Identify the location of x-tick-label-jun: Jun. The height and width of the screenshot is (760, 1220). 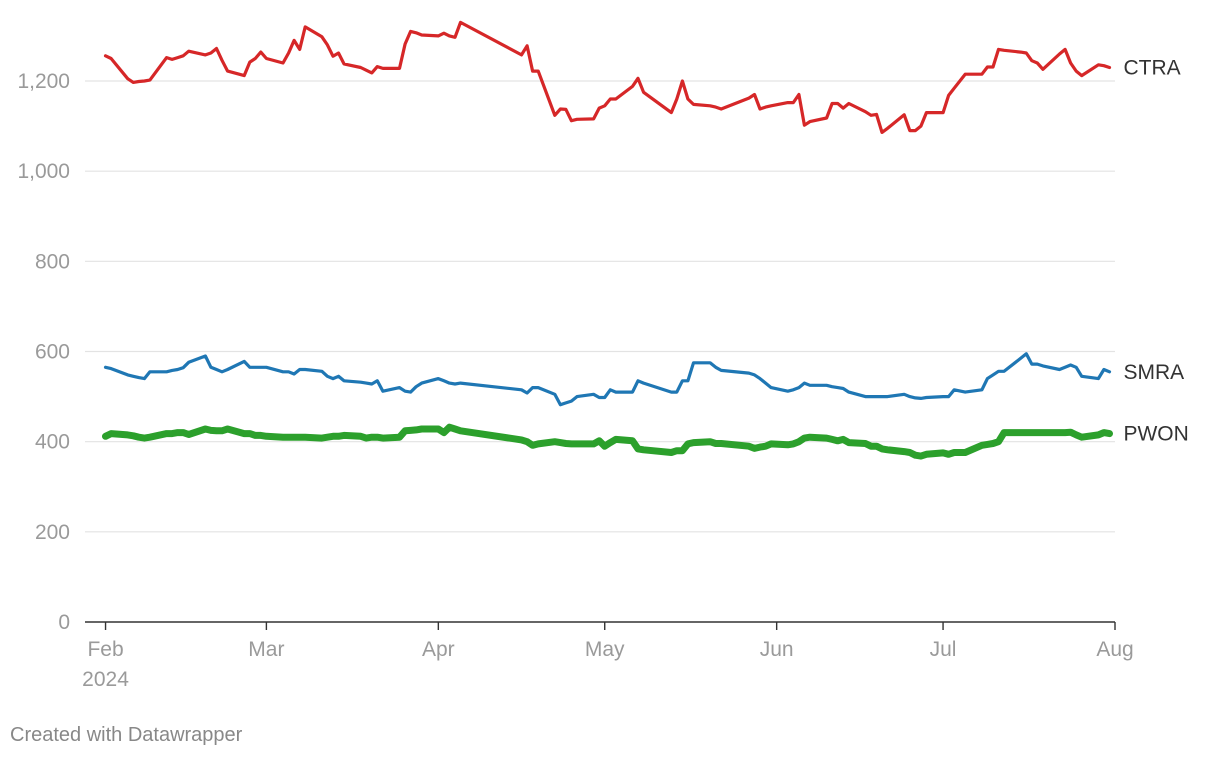
(777, 649).